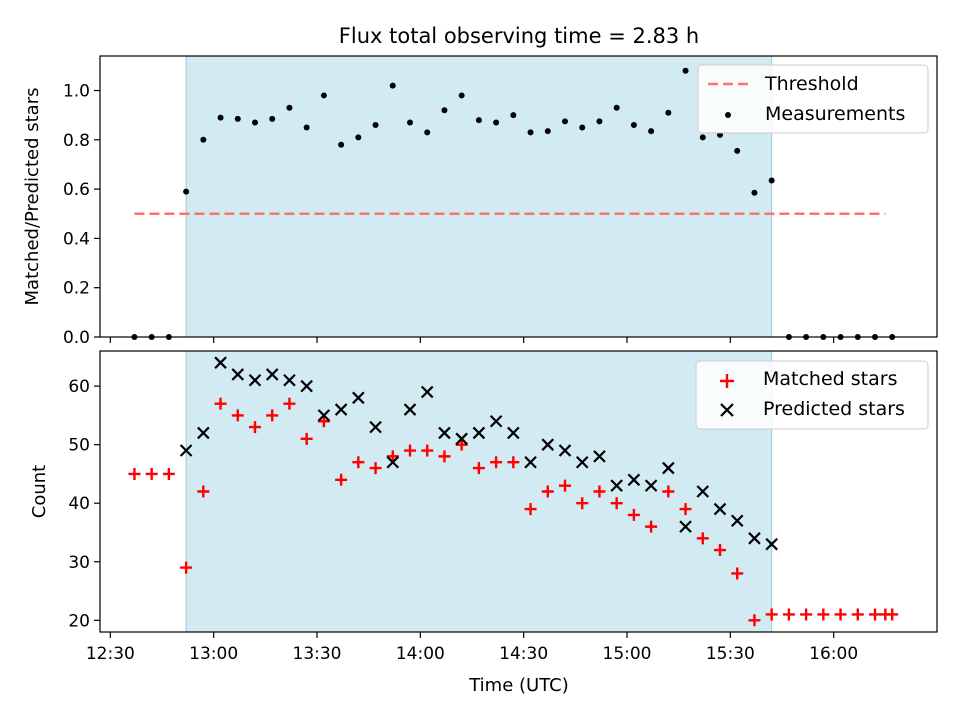 Image resolution: width=960 pixels, height=724 pixels. Describe the element at coordinates (727, 381) in the screenshot. I see `legend-matched-swatch` at that location.